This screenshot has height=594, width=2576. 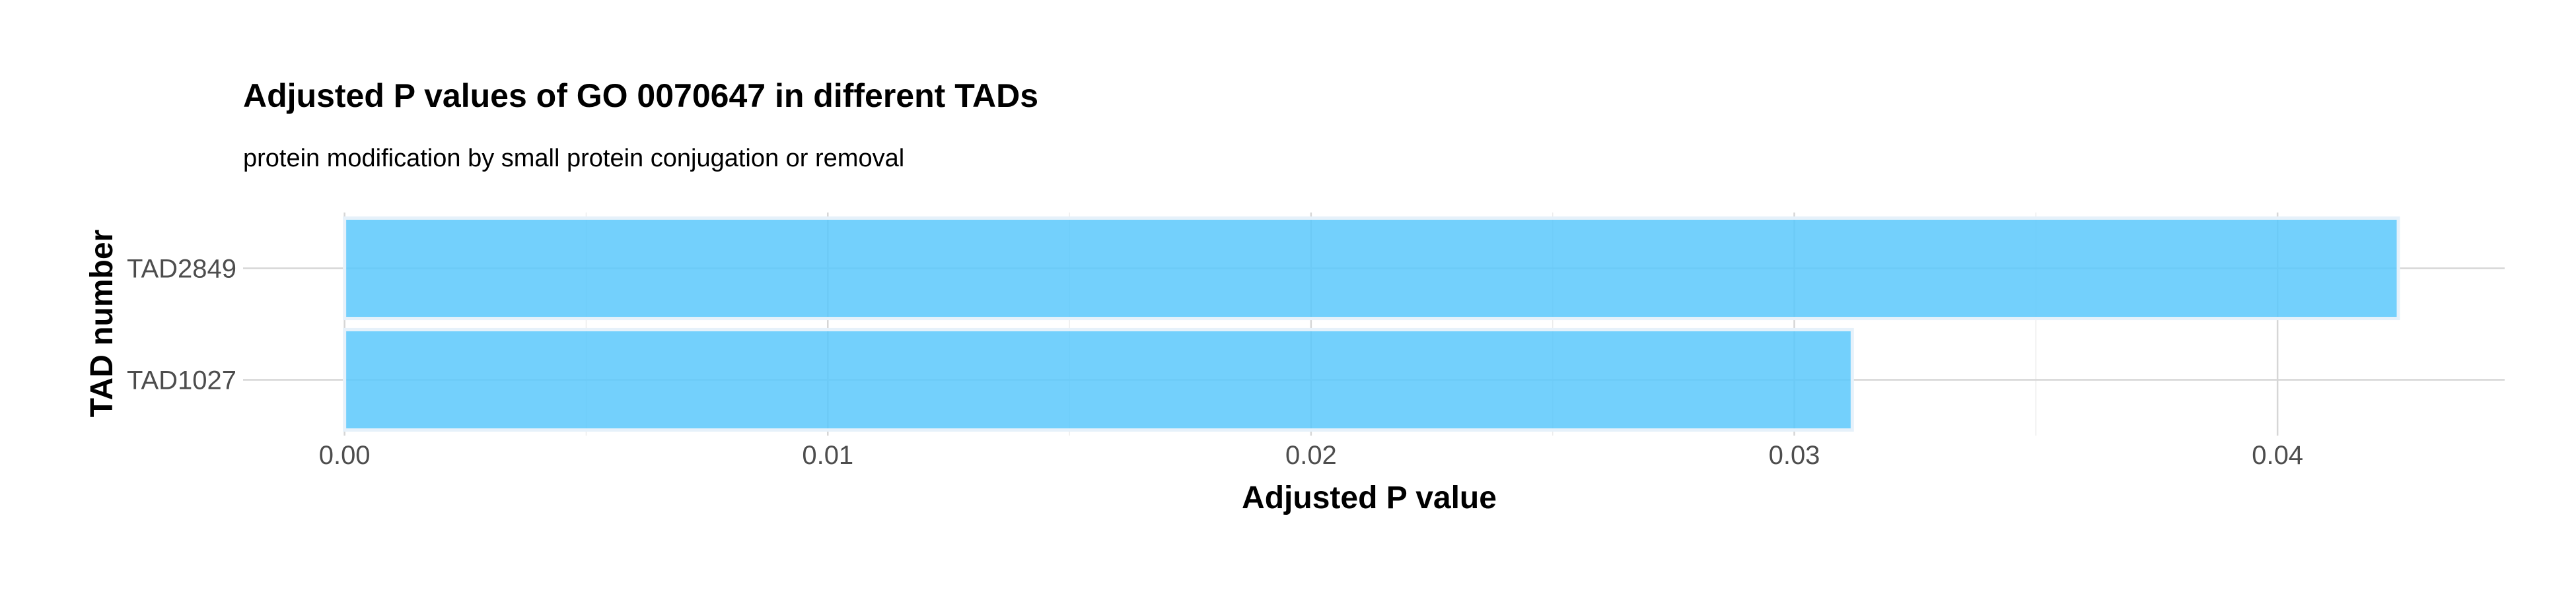 I want to click on y-axis-tick-labels: TAD1027 TAD2849, so click(x=182, y=325).